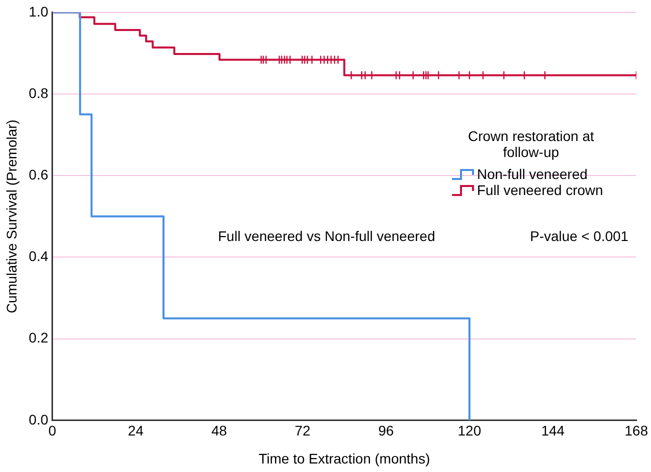 Image resolution: width=651 pixels, height=472 pixels. I want to click on x-tick-label: 144, so click(553, 430).